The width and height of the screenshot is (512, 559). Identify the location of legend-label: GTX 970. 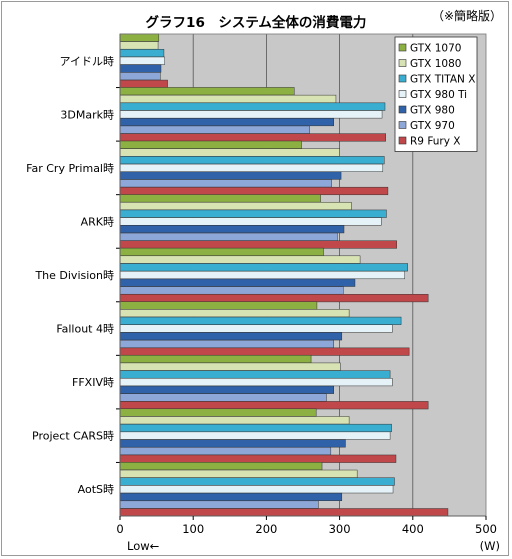
(432, 126).